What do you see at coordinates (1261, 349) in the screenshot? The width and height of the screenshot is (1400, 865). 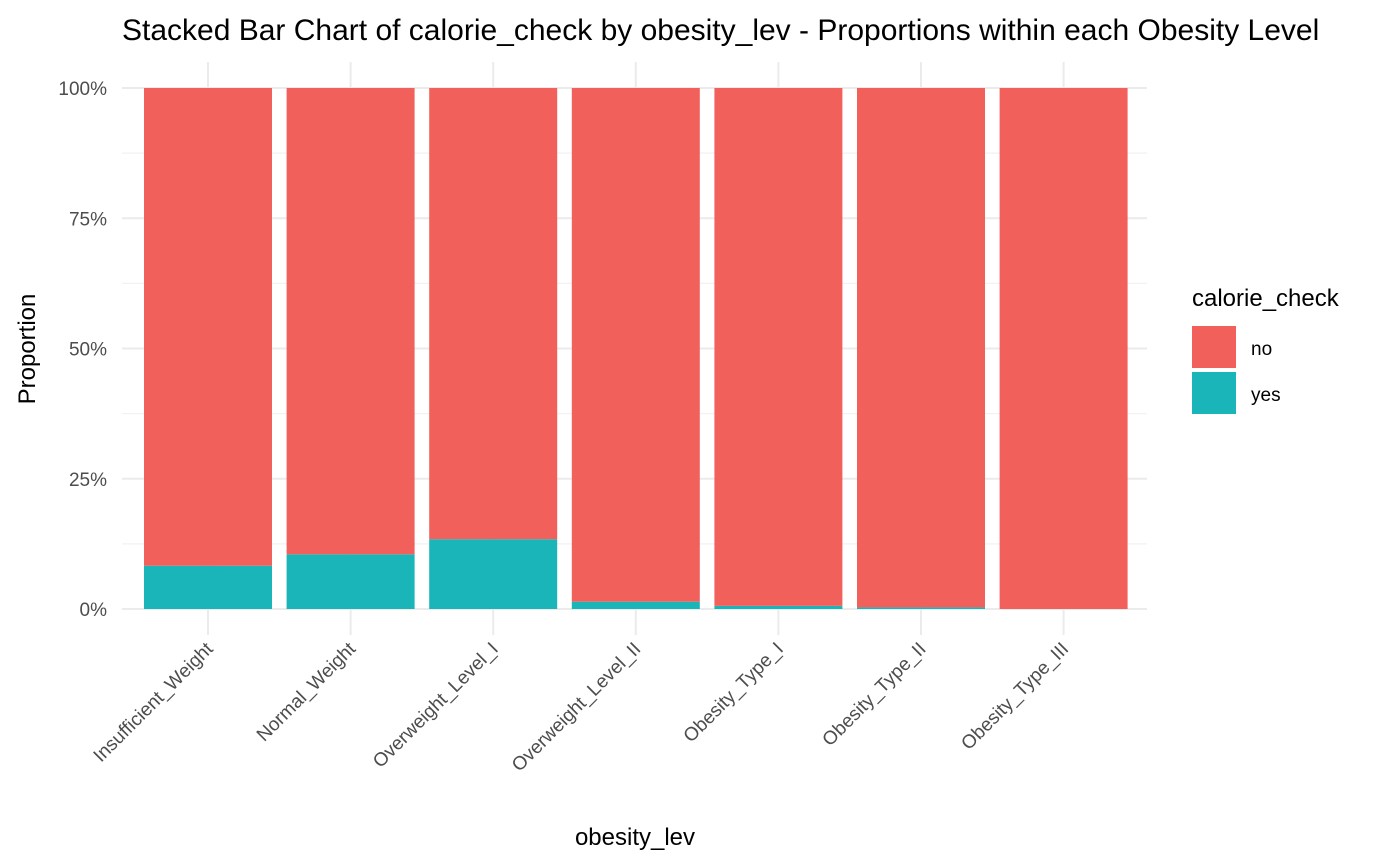 I see `legend-label-no: no` at bounding box center [1261, 349].